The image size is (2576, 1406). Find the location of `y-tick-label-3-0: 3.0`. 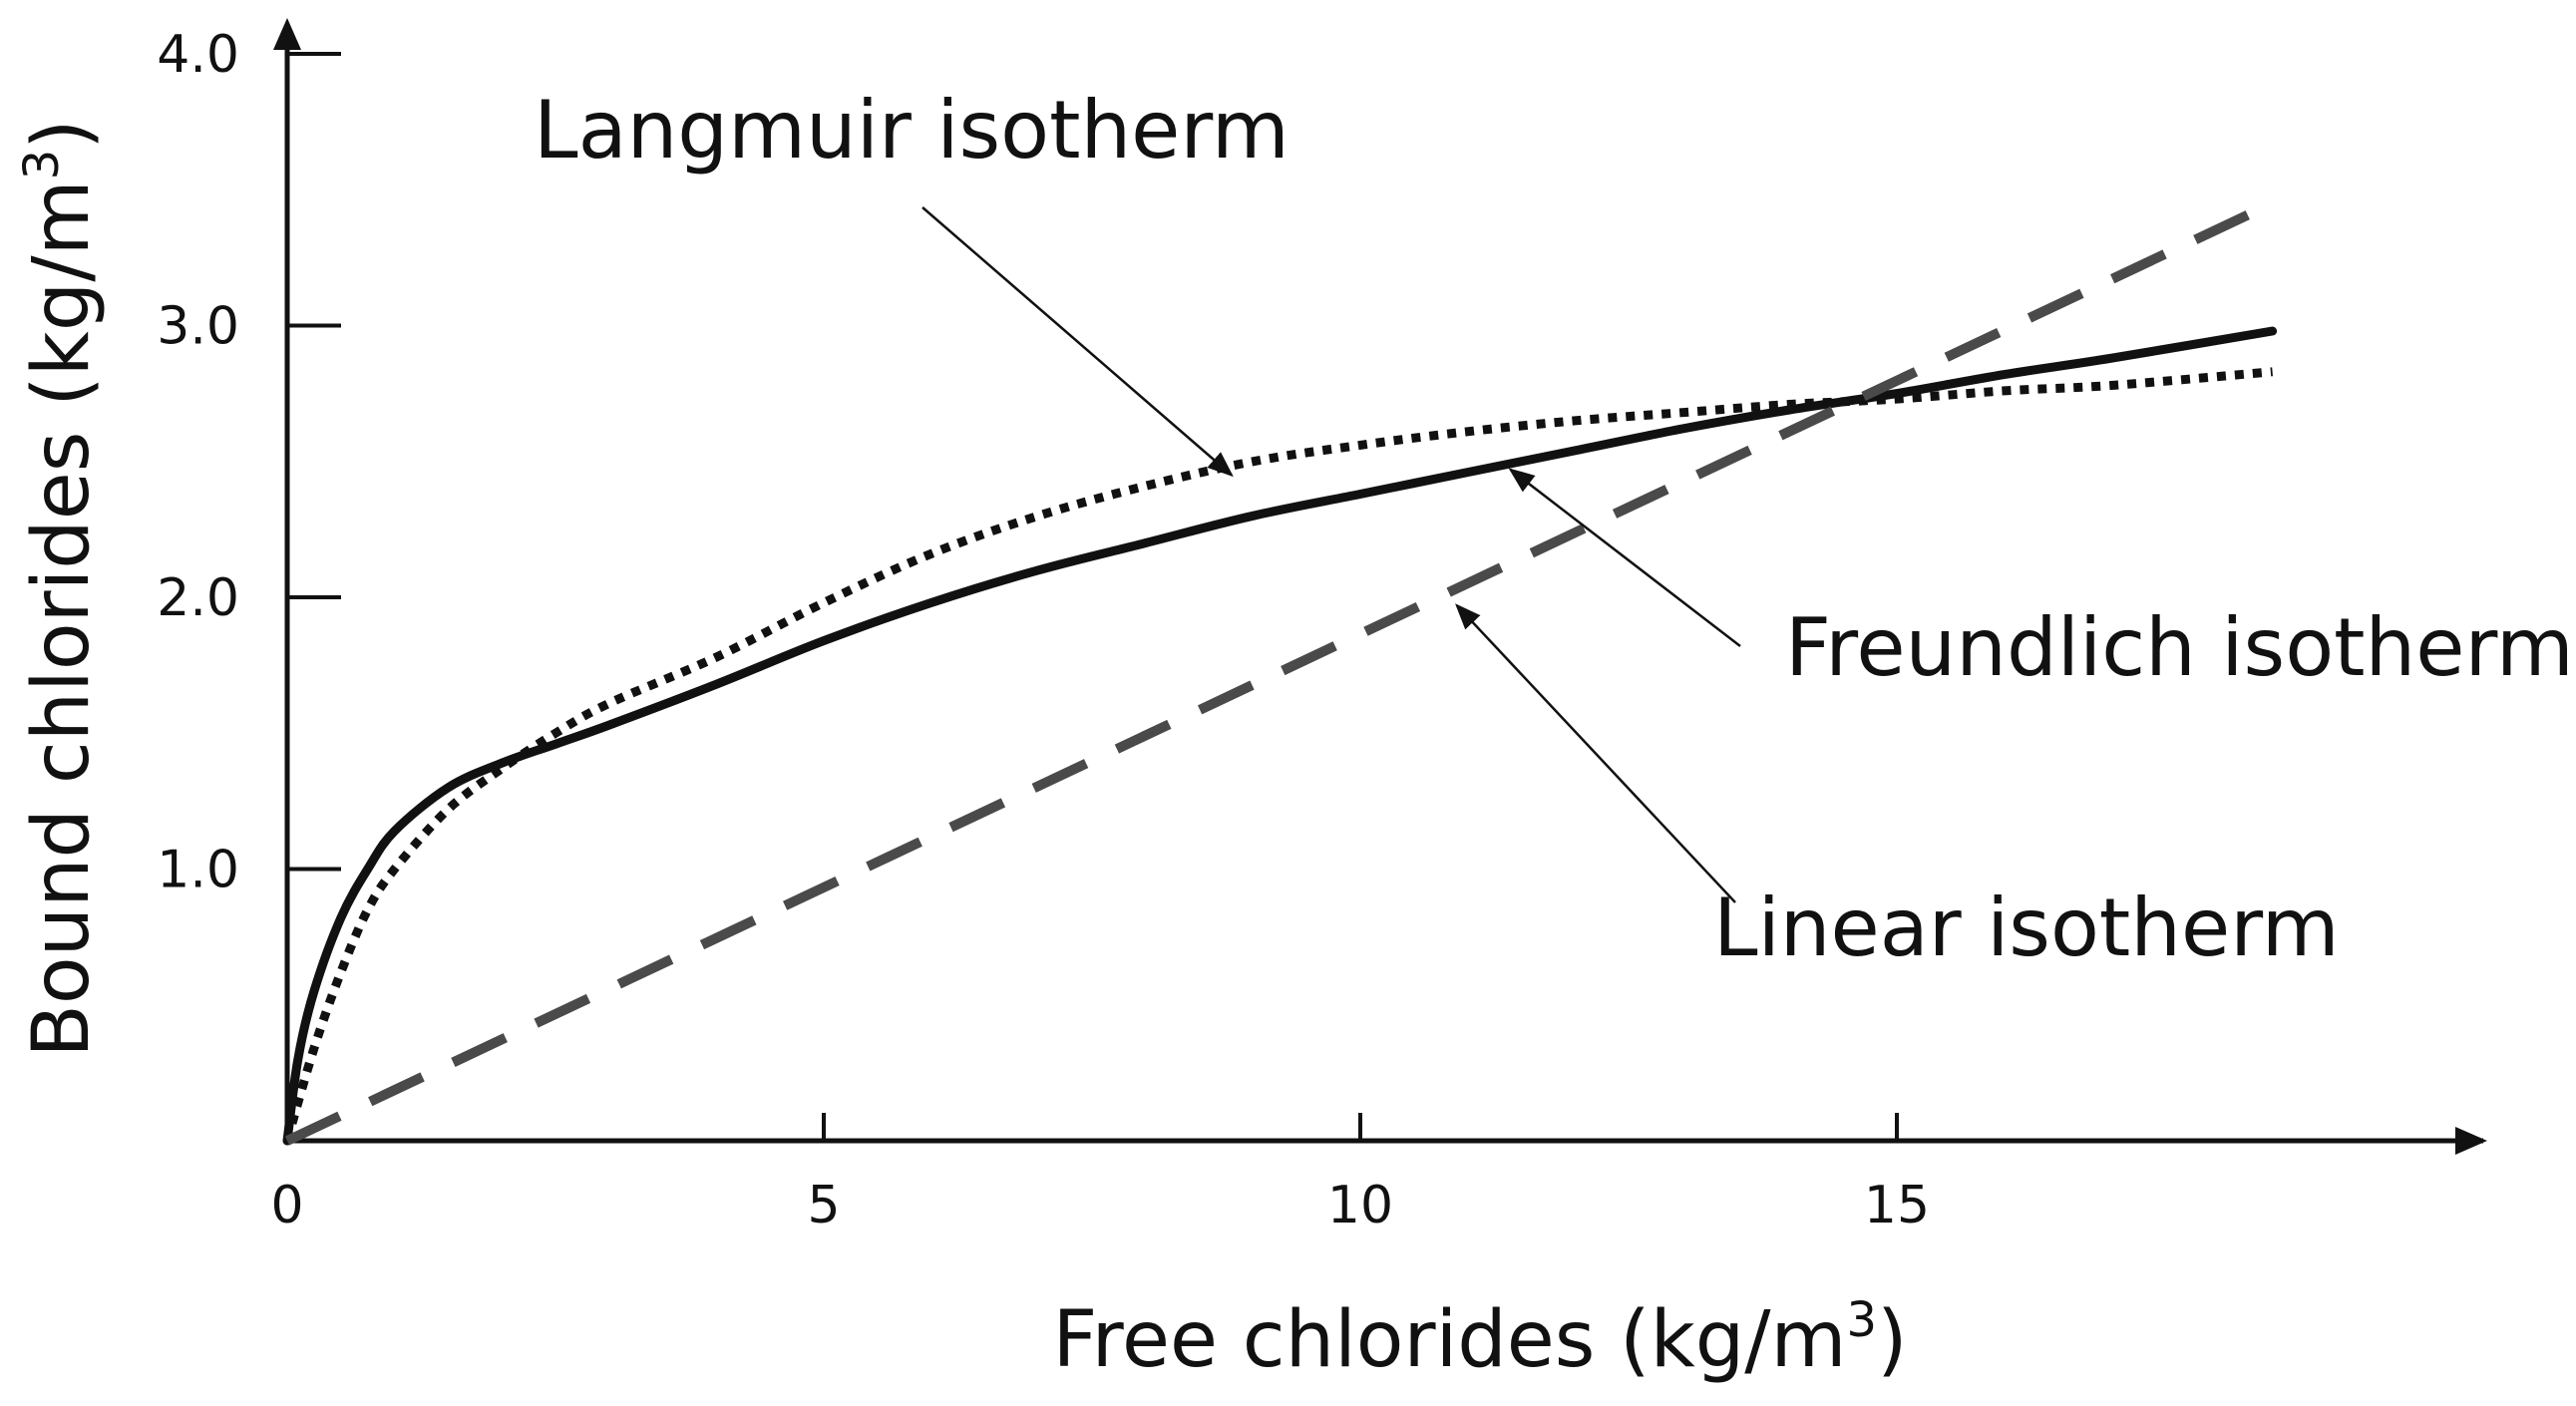

y-tick-label-3-0: 3.0 is located at coordinates (198, 327).